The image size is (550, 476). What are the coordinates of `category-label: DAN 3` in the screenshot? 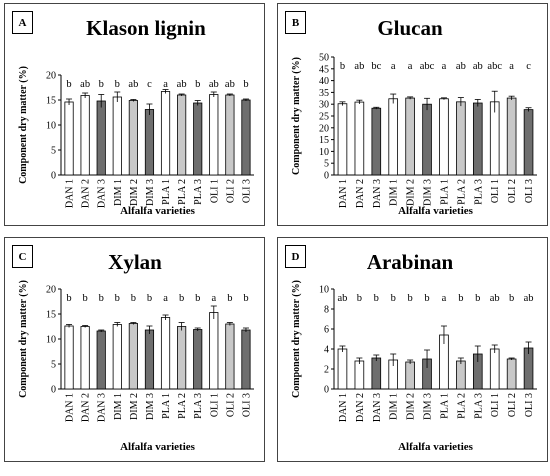 It's located at (102, 193).